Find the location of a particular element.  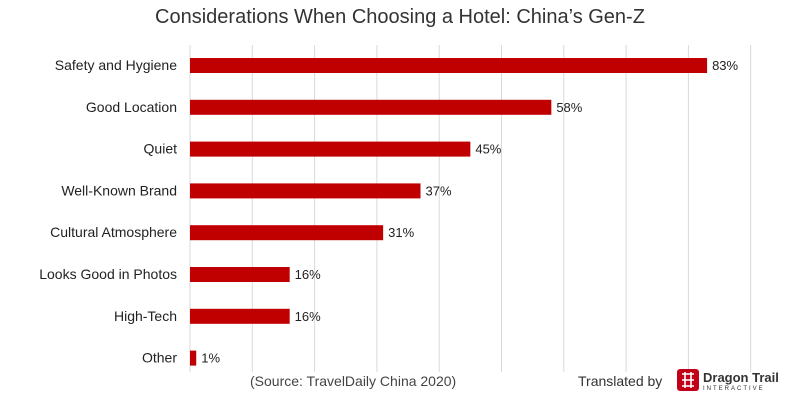

category-label: Good Location is located at coordinates (131, 107).